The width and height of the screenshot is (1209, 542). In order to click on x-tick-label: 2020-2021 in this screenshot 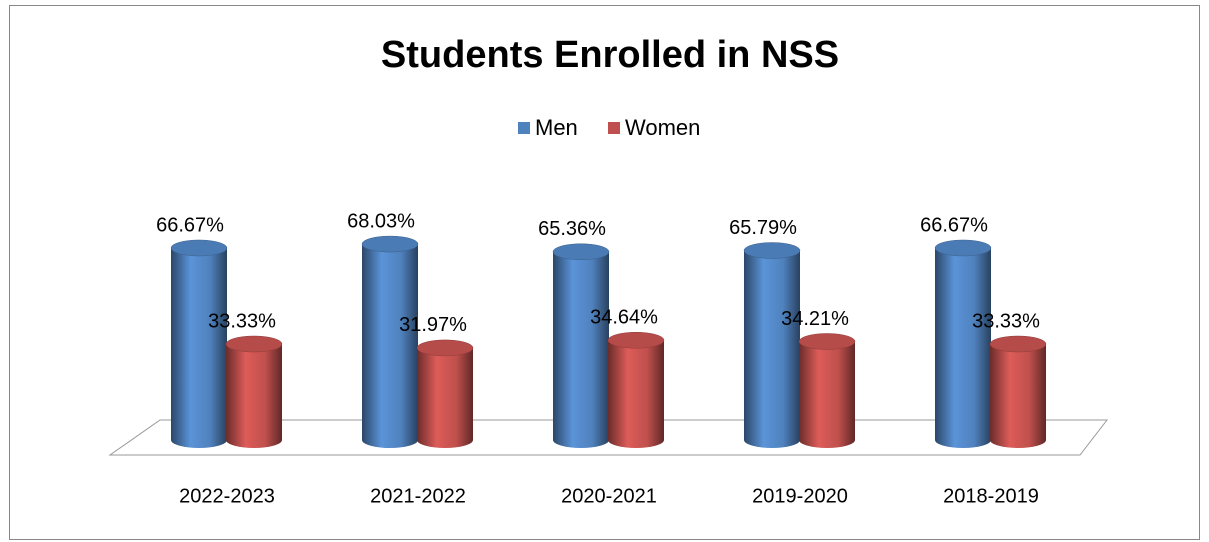, I will do `click(609, 496)`.